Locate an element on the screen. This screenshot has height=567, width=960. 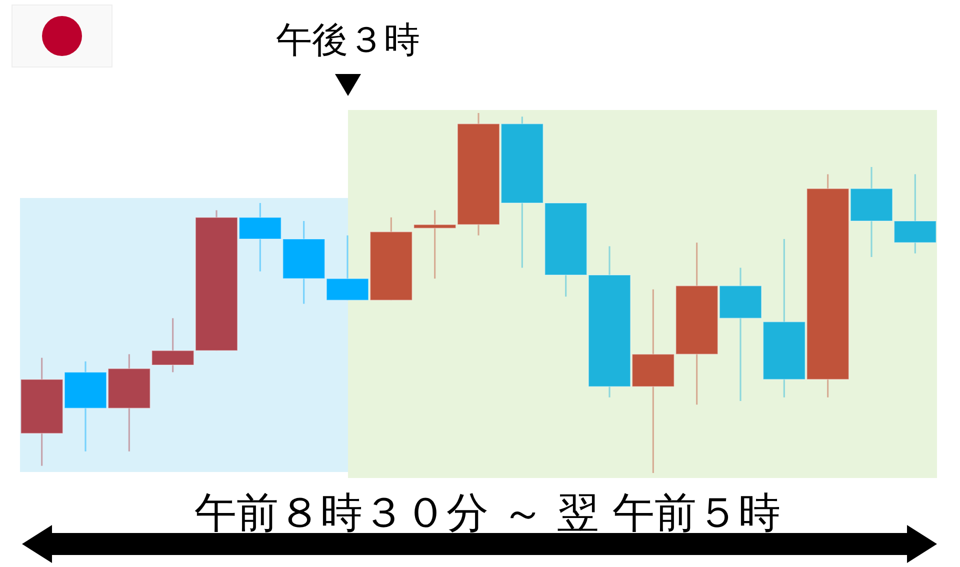
text: 午前８時３０分 ～ 翌 午前５時 is located at coordinates (487, 512).